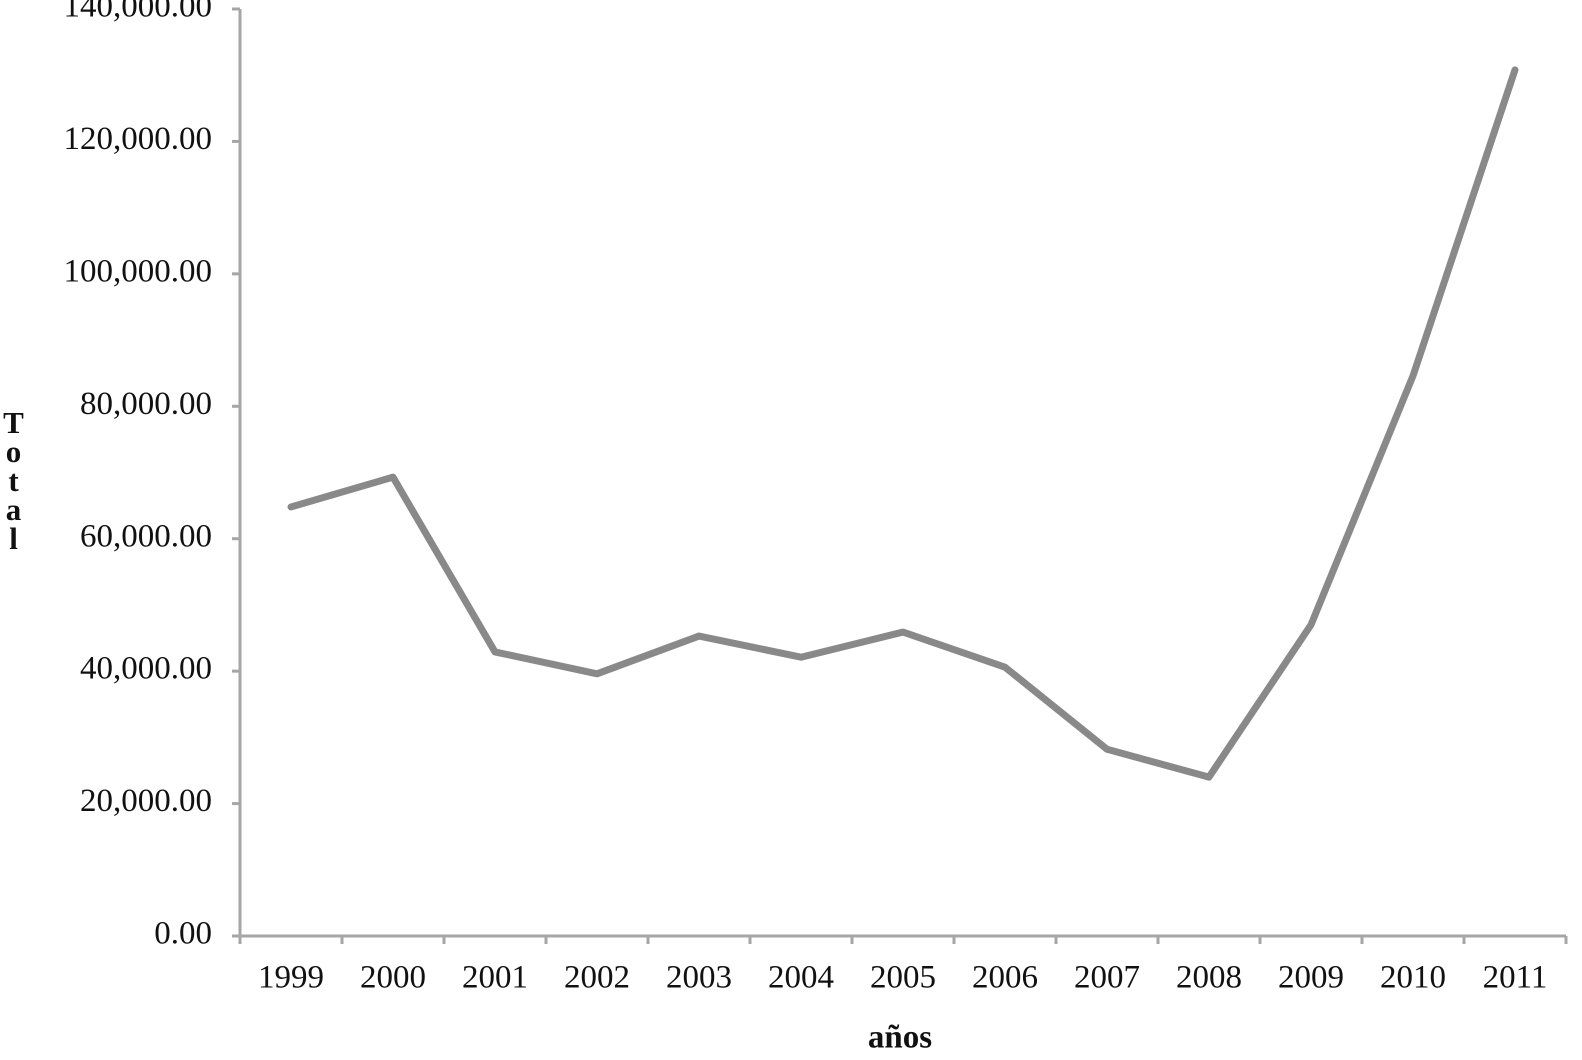 This screenshot has width=1582, height=1060. What do you see at coordinates (393, 978) in the screenshot?
I see `x-tick-label: 2000` at bounding box center [393, 978].